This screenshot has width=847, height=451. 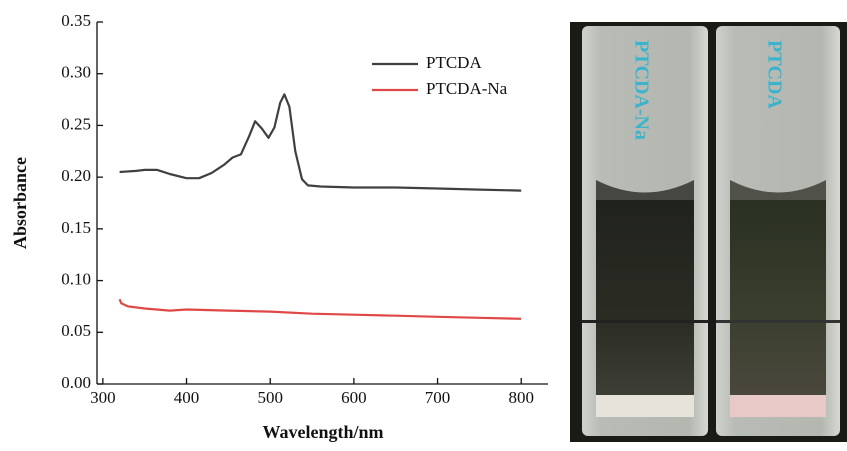 What do you see at coordinates (774, 74) in the screenshot?
I see `photo-label: PTCDA` at bounding box center [774, 74].